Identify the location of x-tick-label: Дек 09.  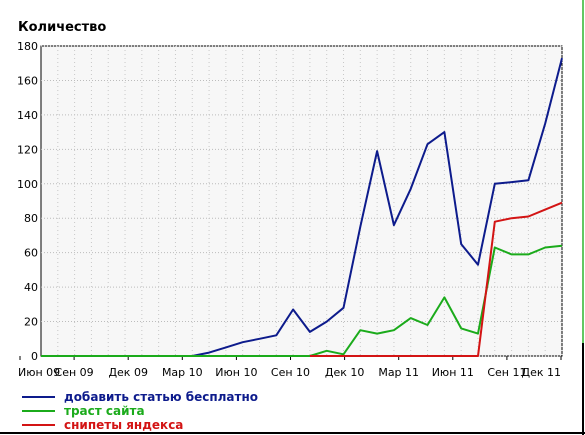
(128, 372).